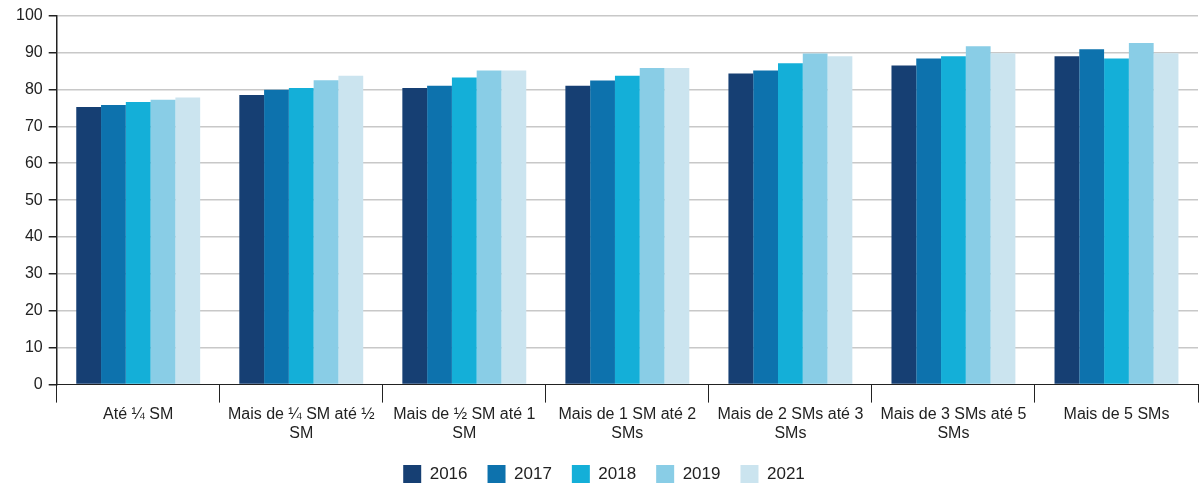 Image resolution: width=1200 pixels, height=493 pixels. What do you see at coordinates (138, 413) in the screenshot?
I see `x-tick-label: Até ¼ SM` at bounding box center [138, 413].